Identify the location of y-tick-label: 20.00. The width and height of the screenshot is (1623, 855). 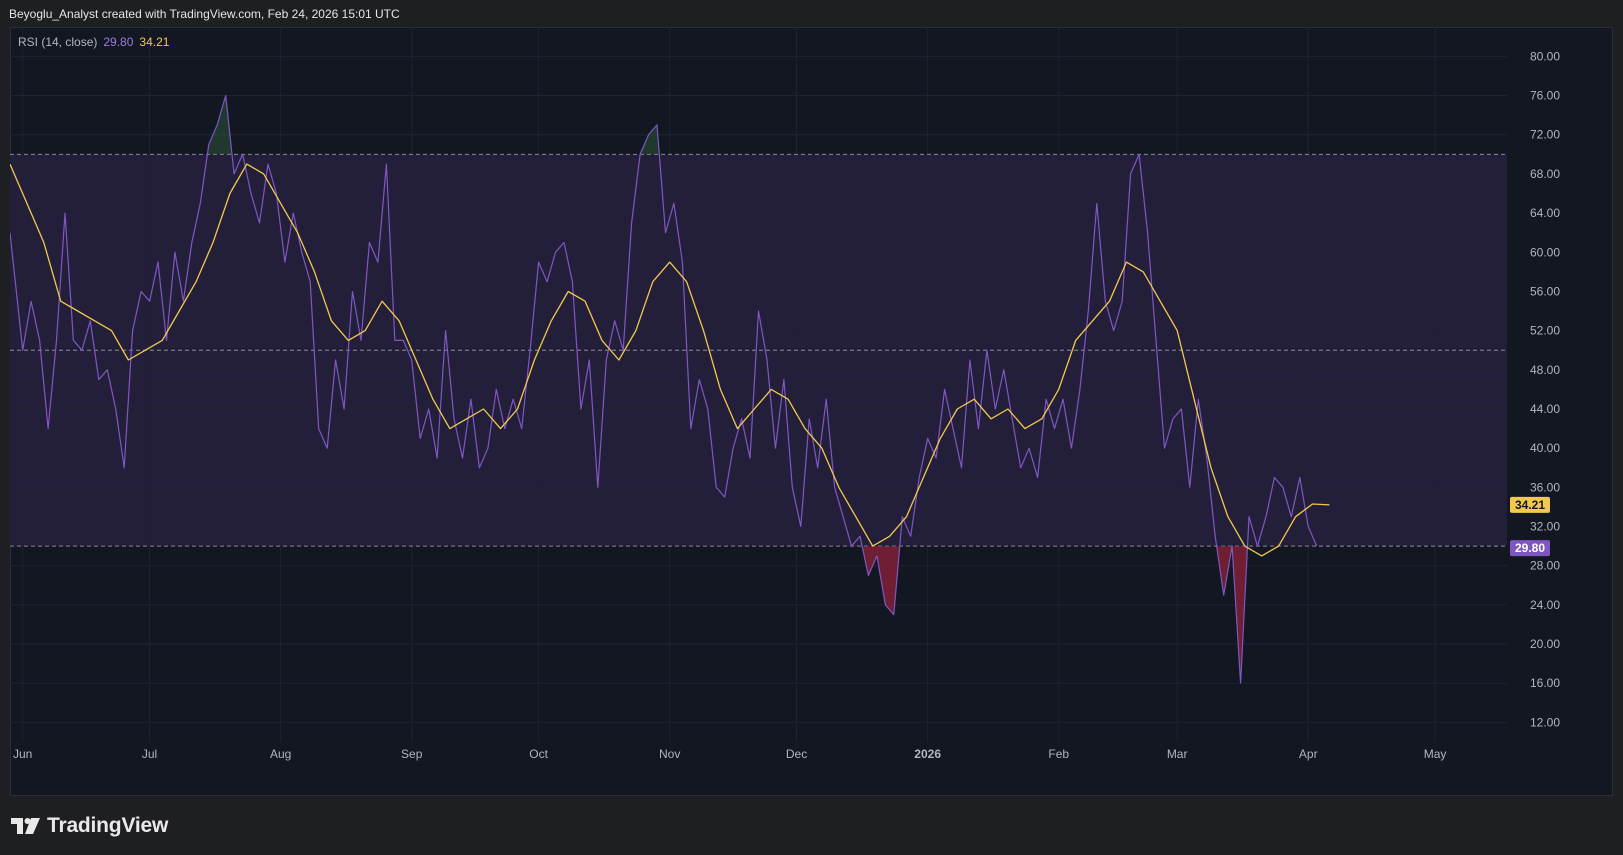
(1545, 644).